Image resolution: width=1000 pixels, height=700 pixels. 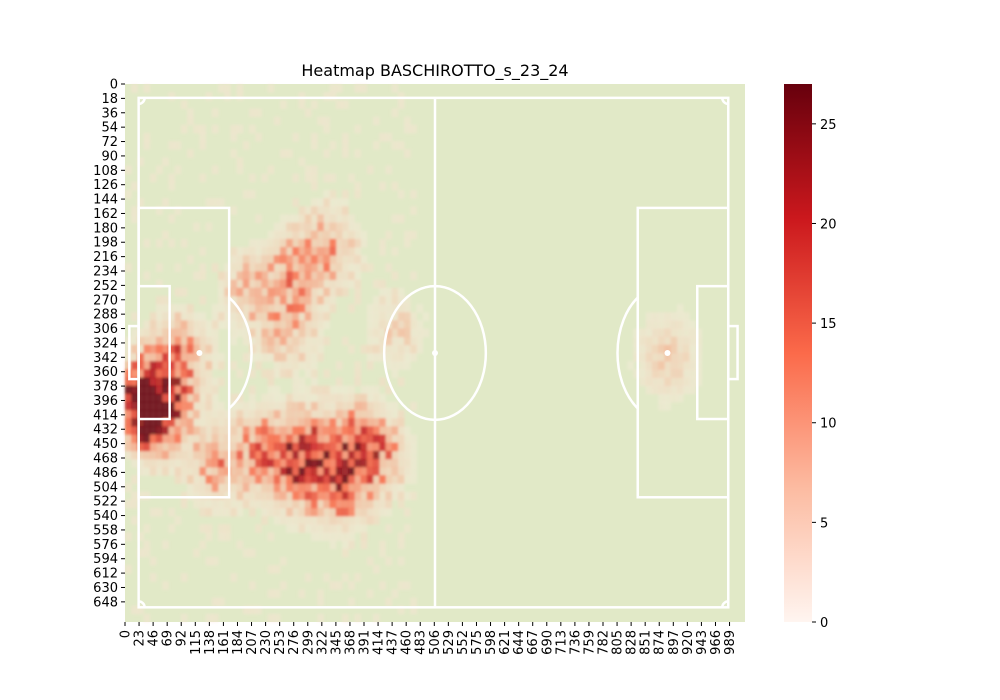 I want to click on y-tick-label: 54, so click(x=109, y=128).